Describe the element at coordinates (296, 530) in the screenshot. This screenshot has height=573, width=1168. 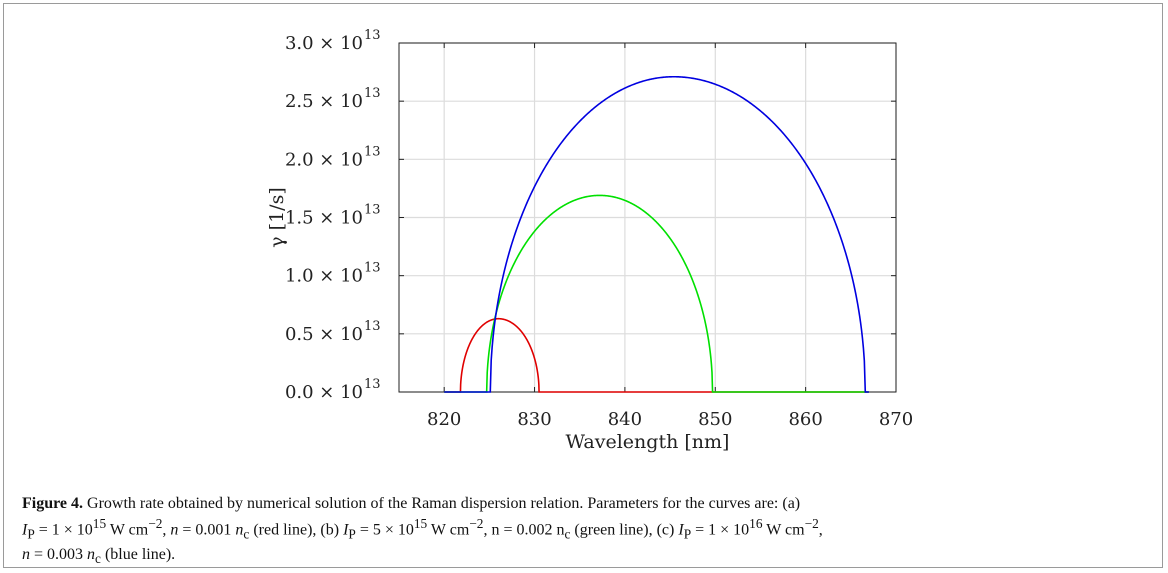
I see `caption-a-tail: (red line), (b)` at that location.